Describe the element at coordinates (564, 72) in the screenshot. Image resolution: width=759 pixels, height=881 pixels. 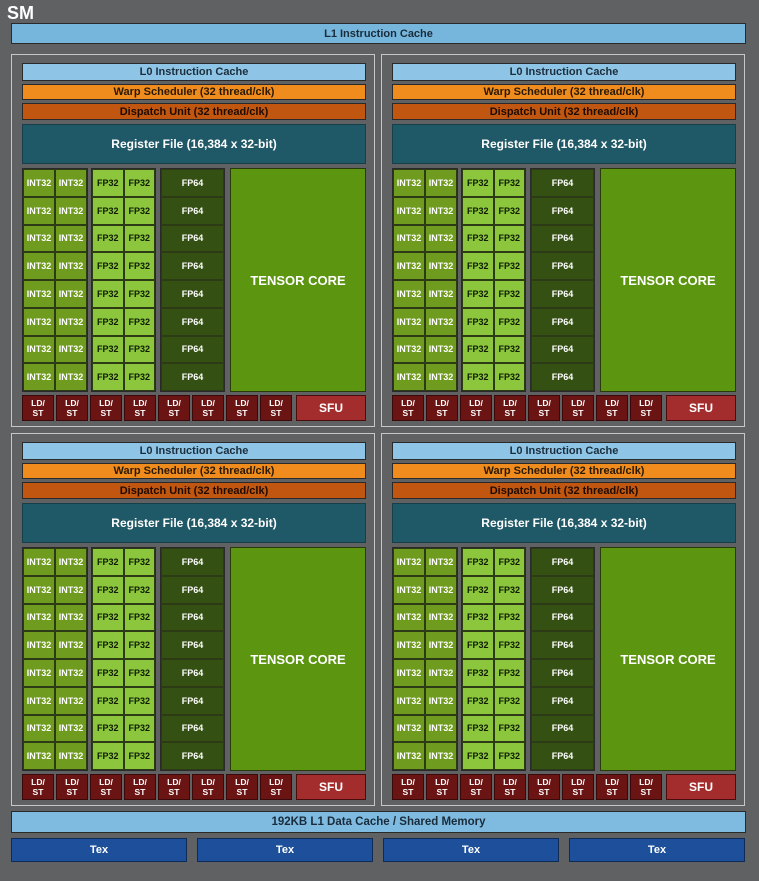
I see `l0-instruction-cache: L0 Instruction Cache` at that location.